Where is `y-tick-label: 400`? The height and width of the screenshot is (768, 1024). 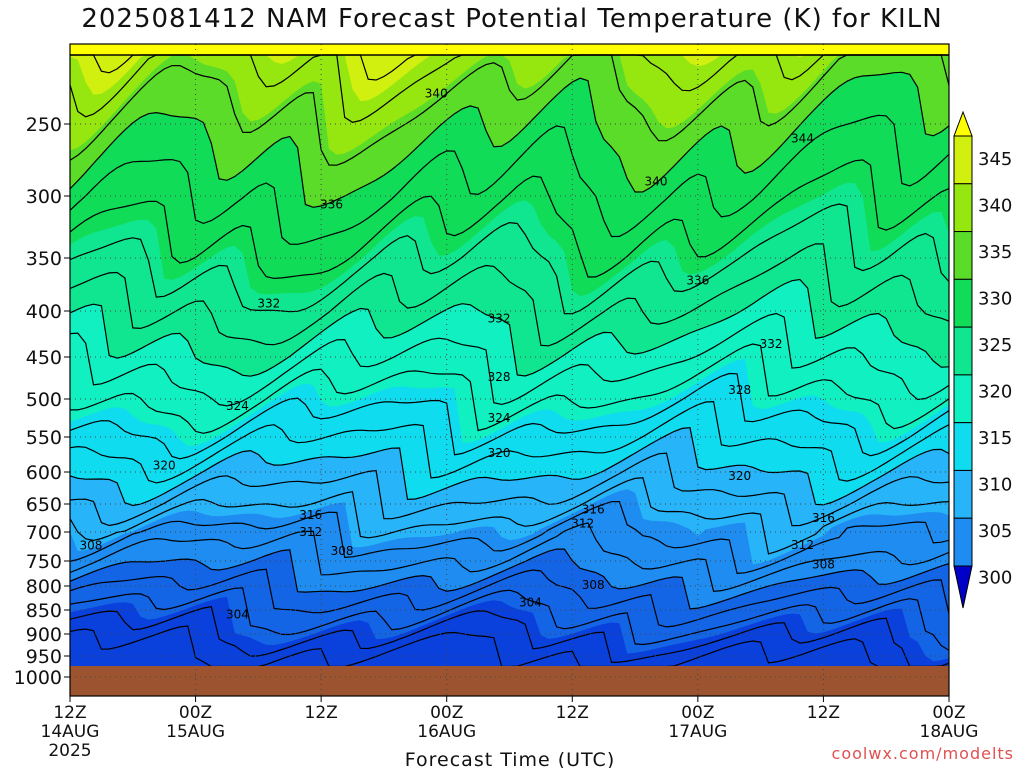 y-tick-label: 400 is located at coordinates (44, 312).